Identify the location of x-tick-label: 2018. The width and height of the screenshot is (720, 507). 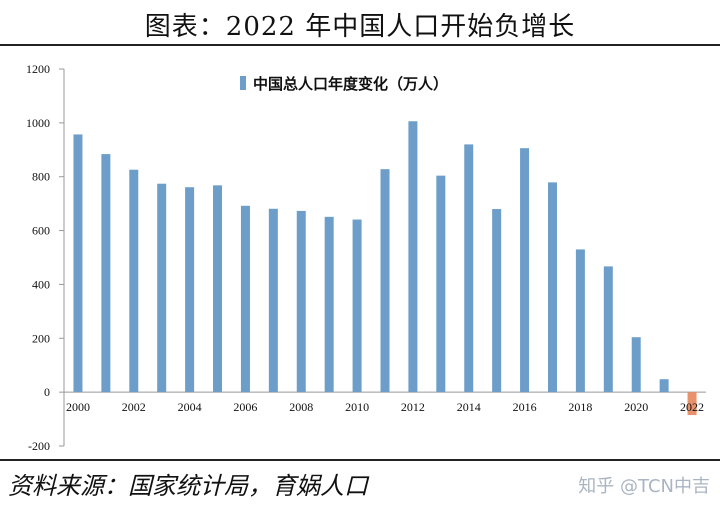
(580, 407).